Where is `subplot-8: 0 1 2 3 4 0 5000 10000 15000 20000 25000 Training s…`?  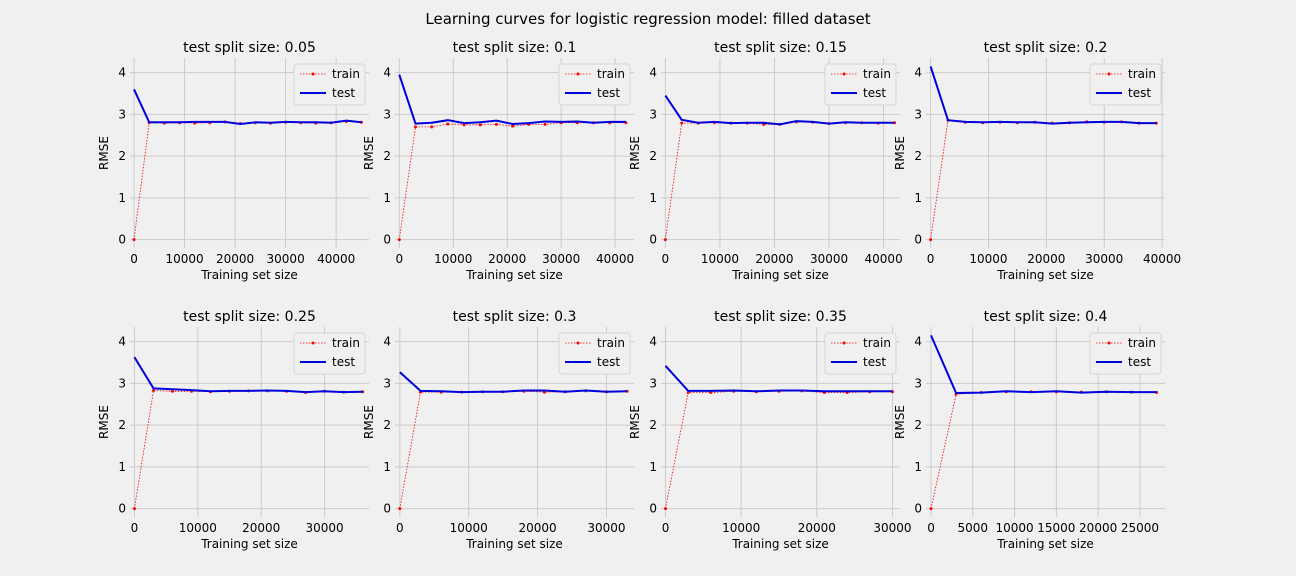
subplot-8: 0 1 2 3 4 0 5000 10000 15000 20000 25000 Training s… is located at coordinates (1029, 430).